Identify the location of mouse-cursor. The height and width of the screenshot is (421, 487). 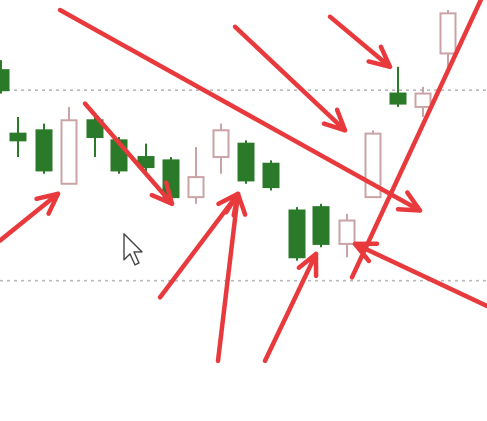
(133, 249).